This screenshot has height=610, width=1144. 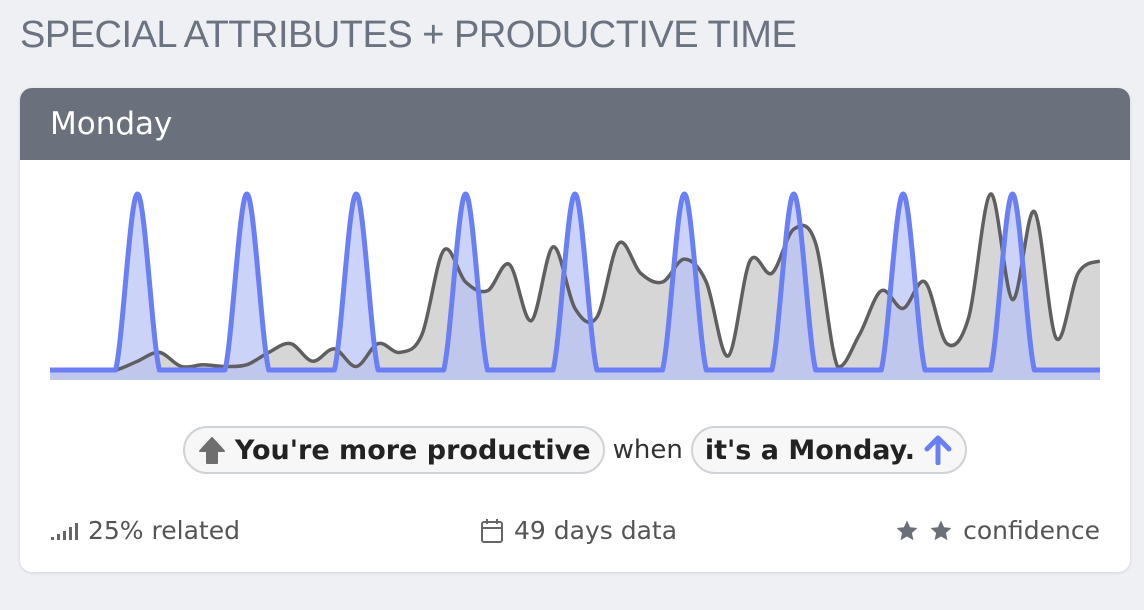 I want to click on productivity-pill: You're more productive, so click(x=393, y=450).